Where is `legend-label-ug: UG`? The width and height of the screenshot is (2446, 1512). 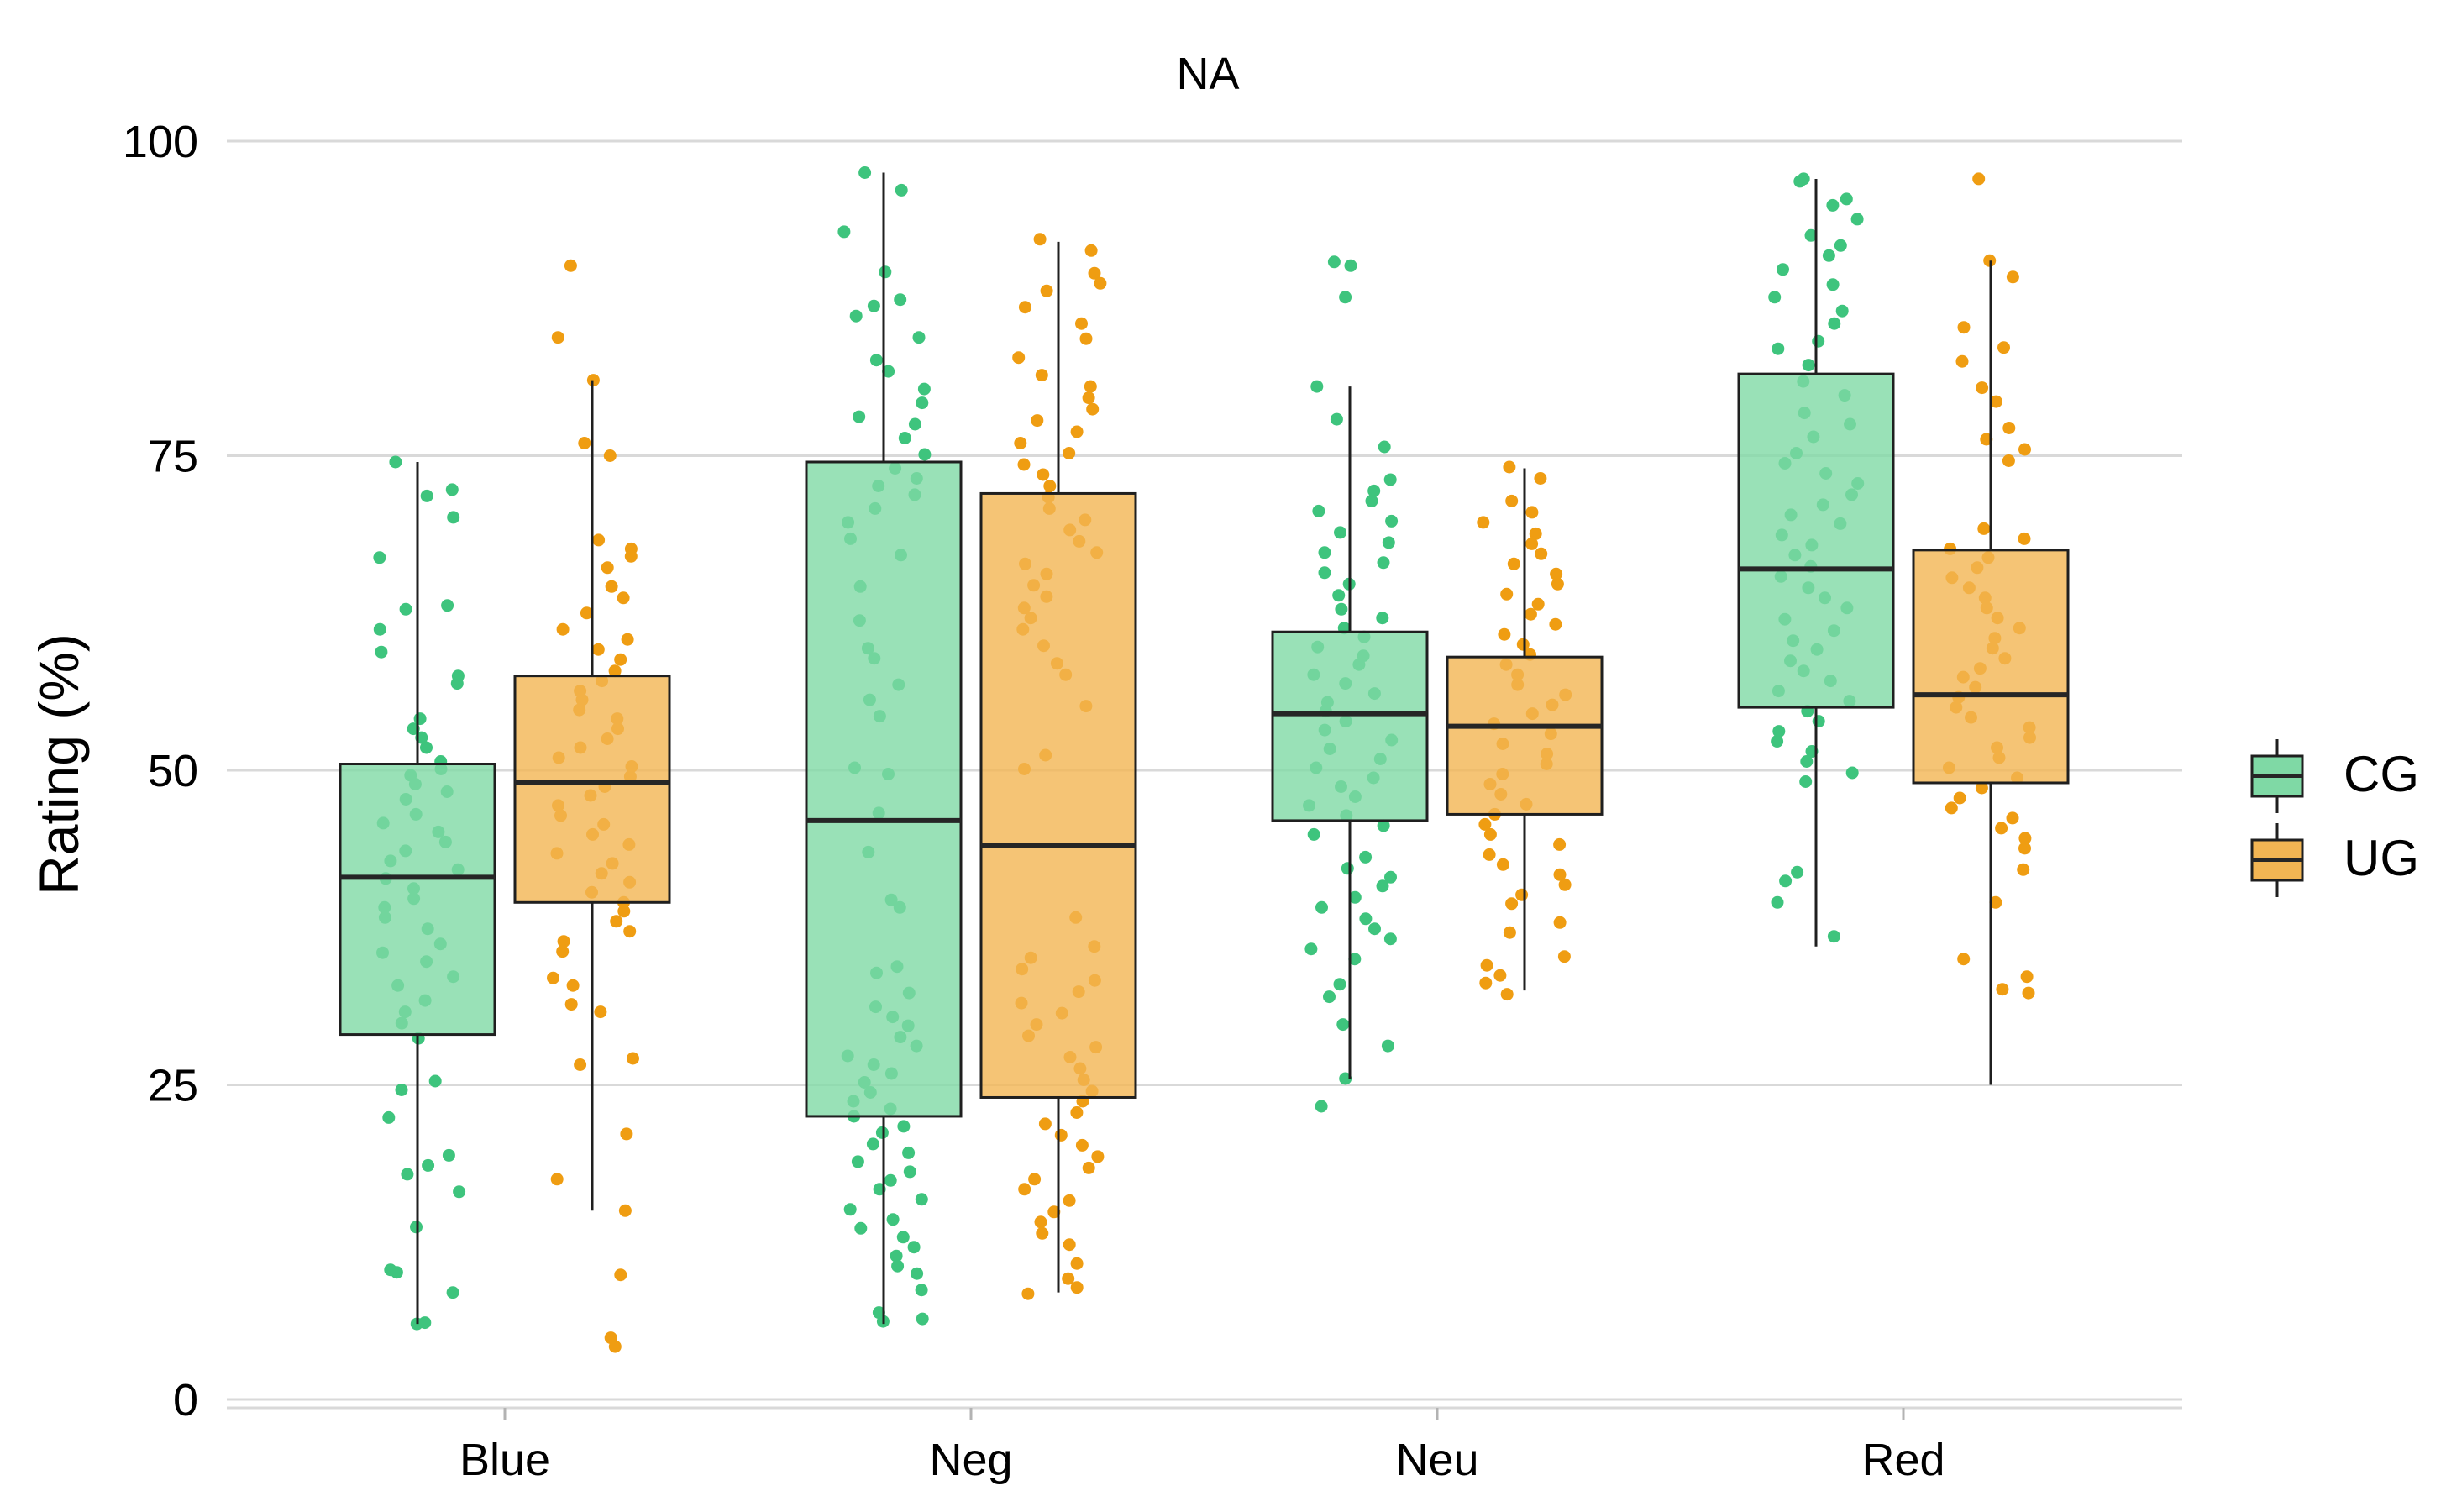
legend-label-ug: UG is located at coordinates (2381, 858).